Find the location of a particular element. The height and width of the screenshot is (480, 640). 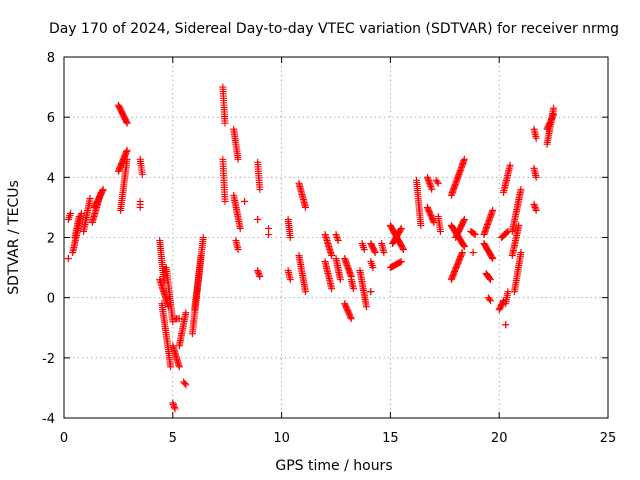

y-tick-label: 8 is located at coordinates (51, 58).